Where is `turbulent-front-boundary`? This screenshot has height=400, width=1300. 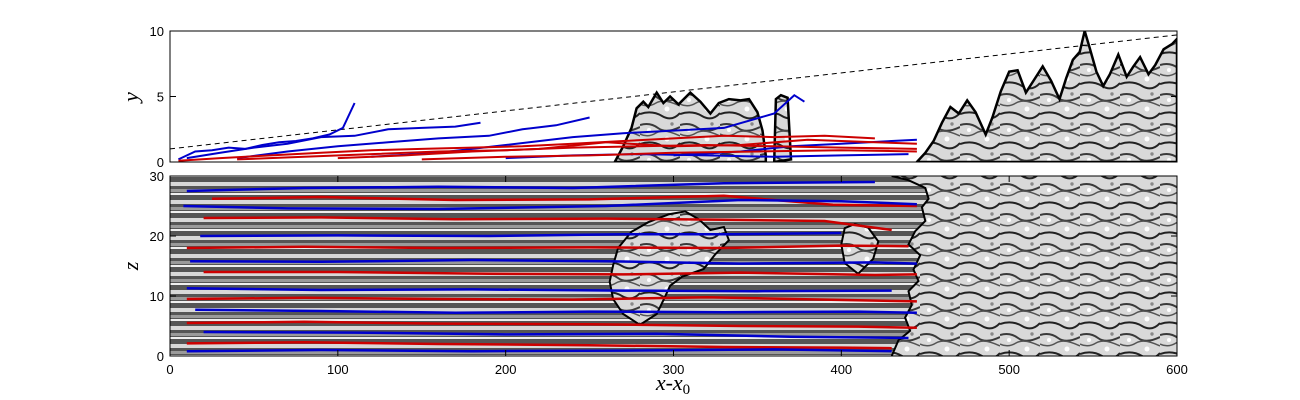
turbulent-front-boundary is located at coordinates (910, 266).